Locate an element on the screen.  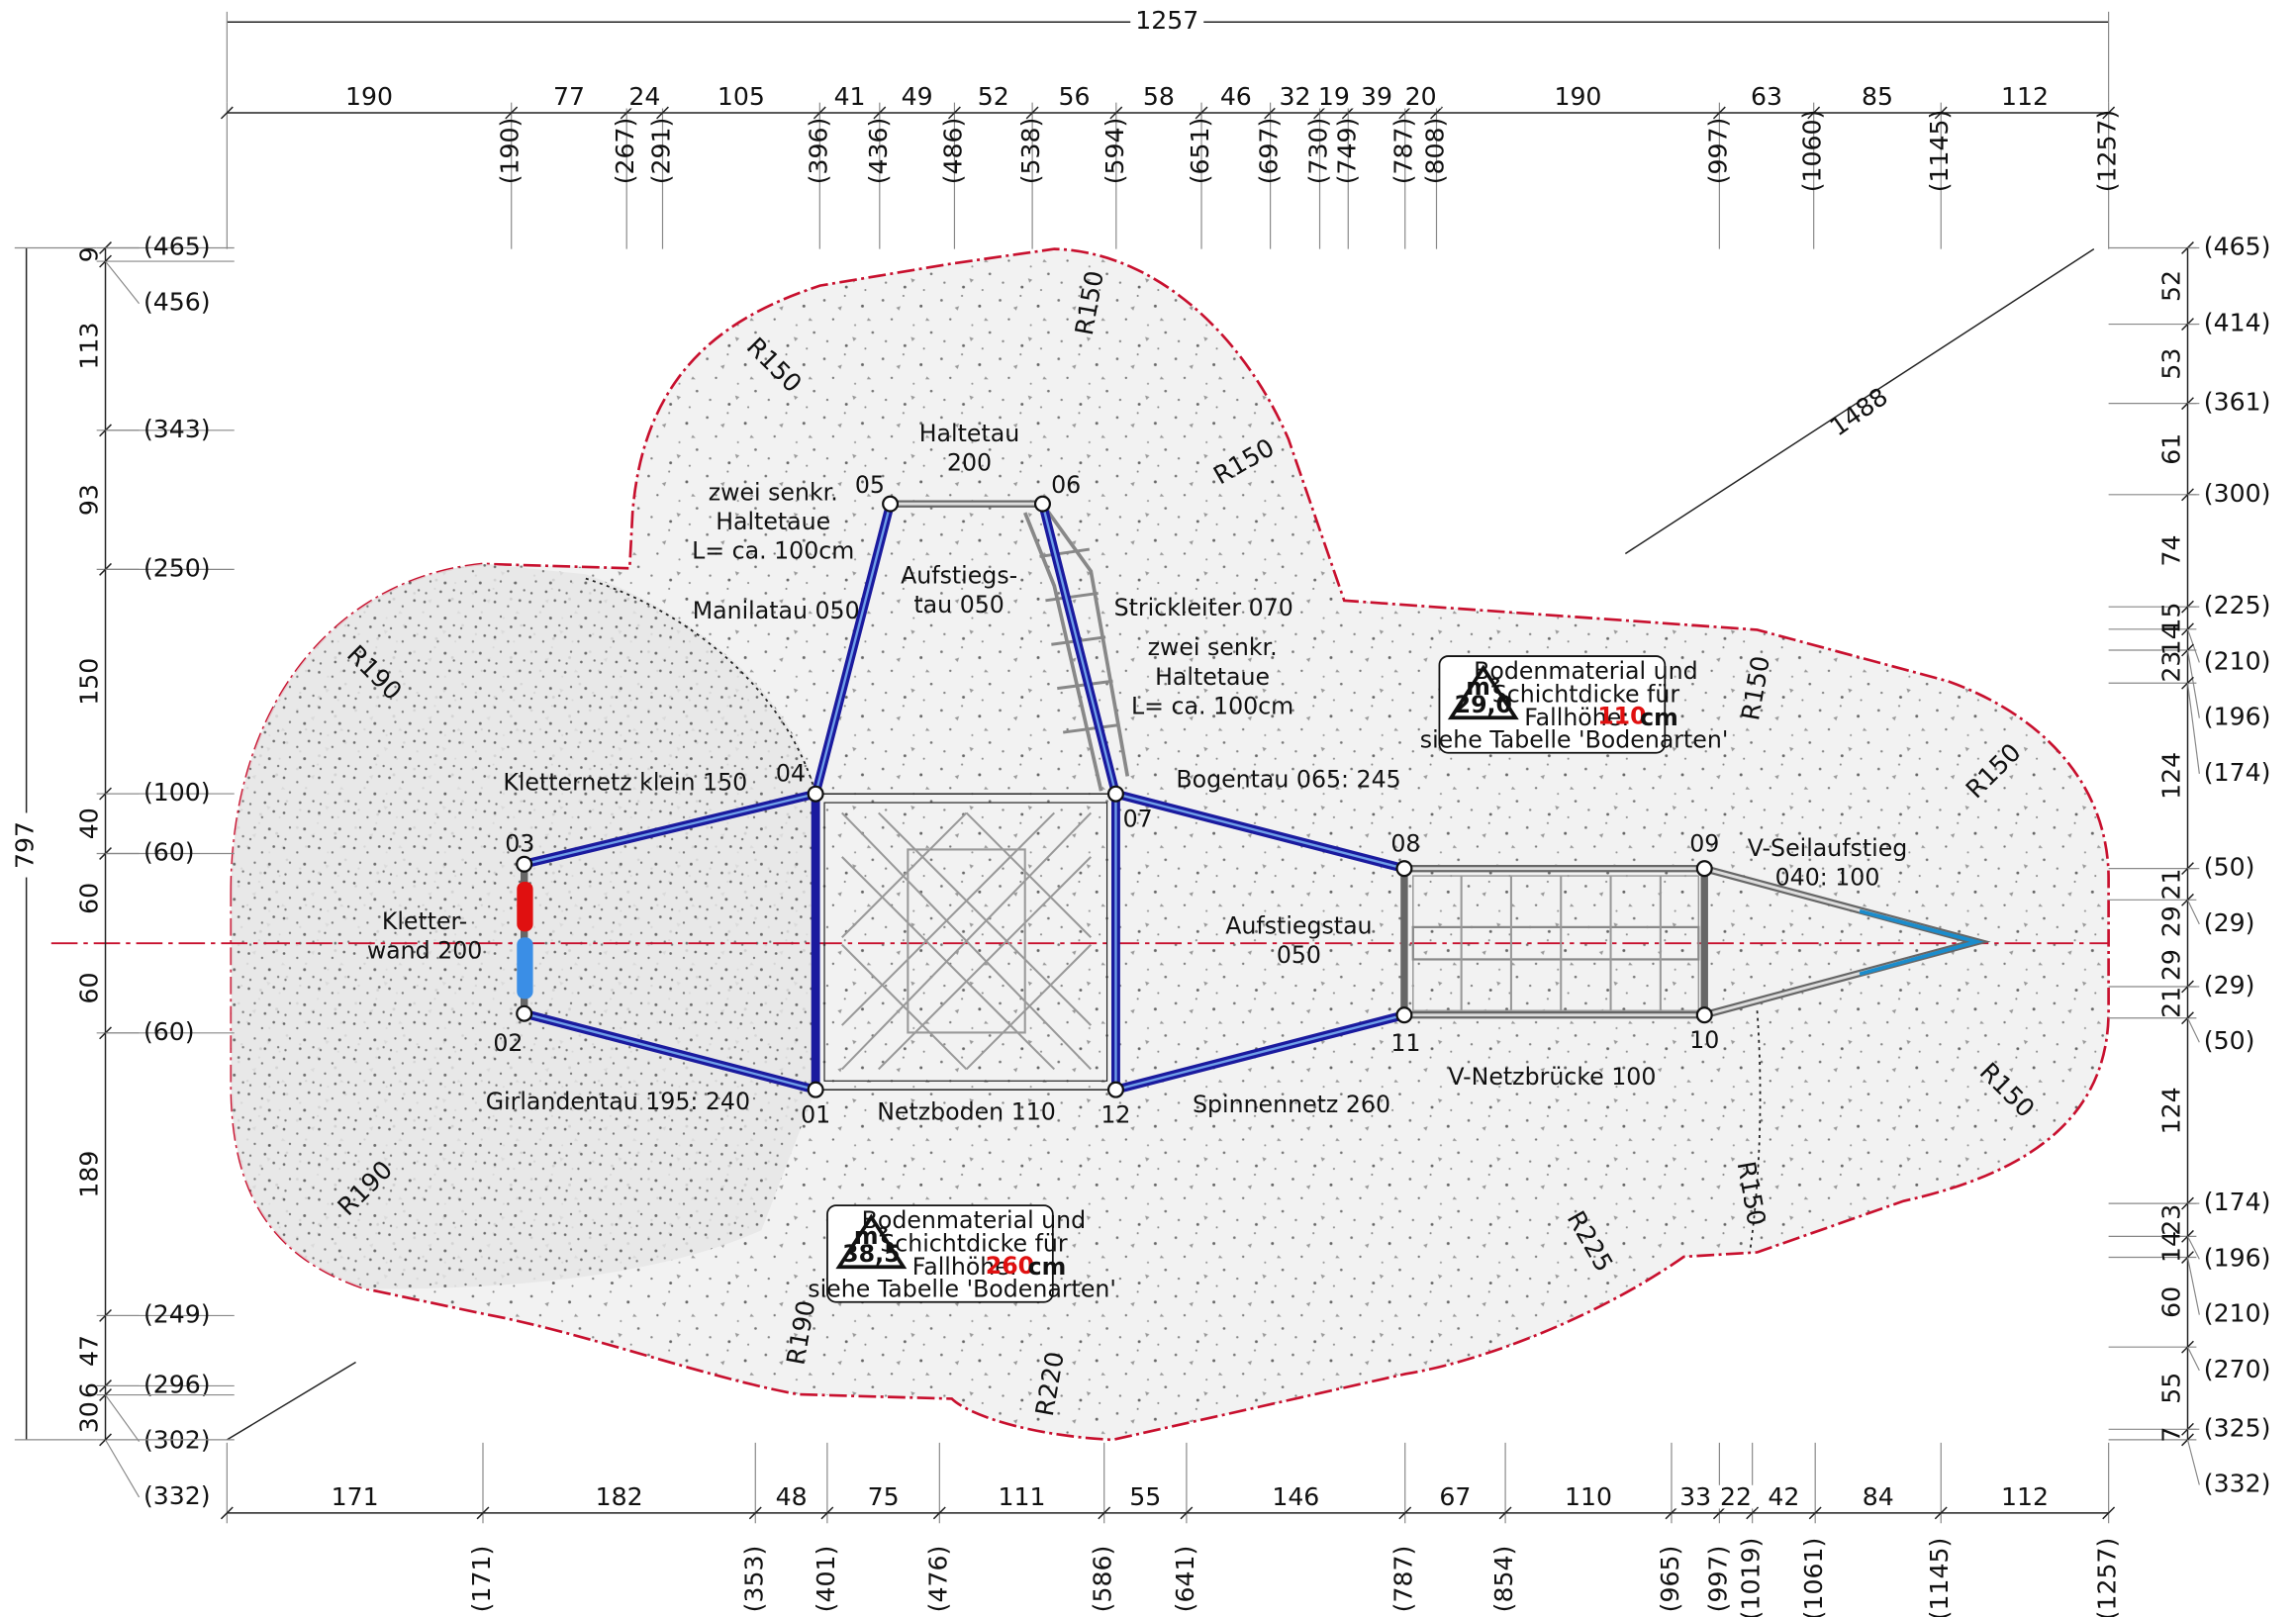
node-label: 02 is located at coordinates (508, 1043).